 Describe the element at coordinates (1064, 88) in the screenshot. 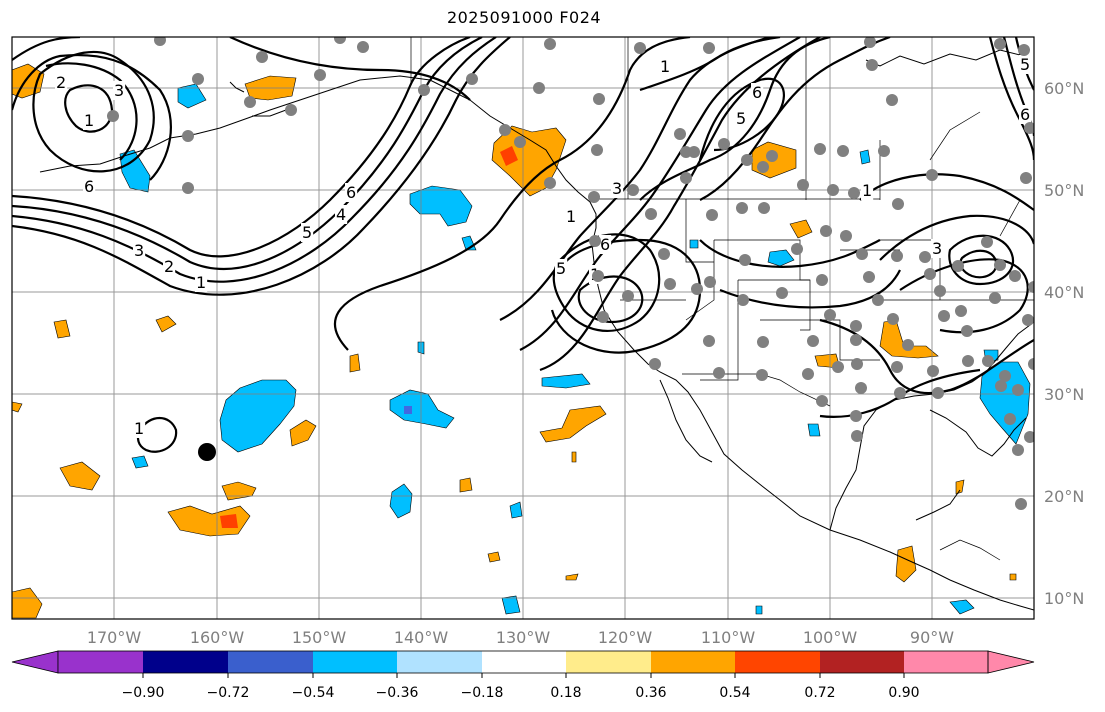

I see `lat-tick-label: 60°N` at that location.